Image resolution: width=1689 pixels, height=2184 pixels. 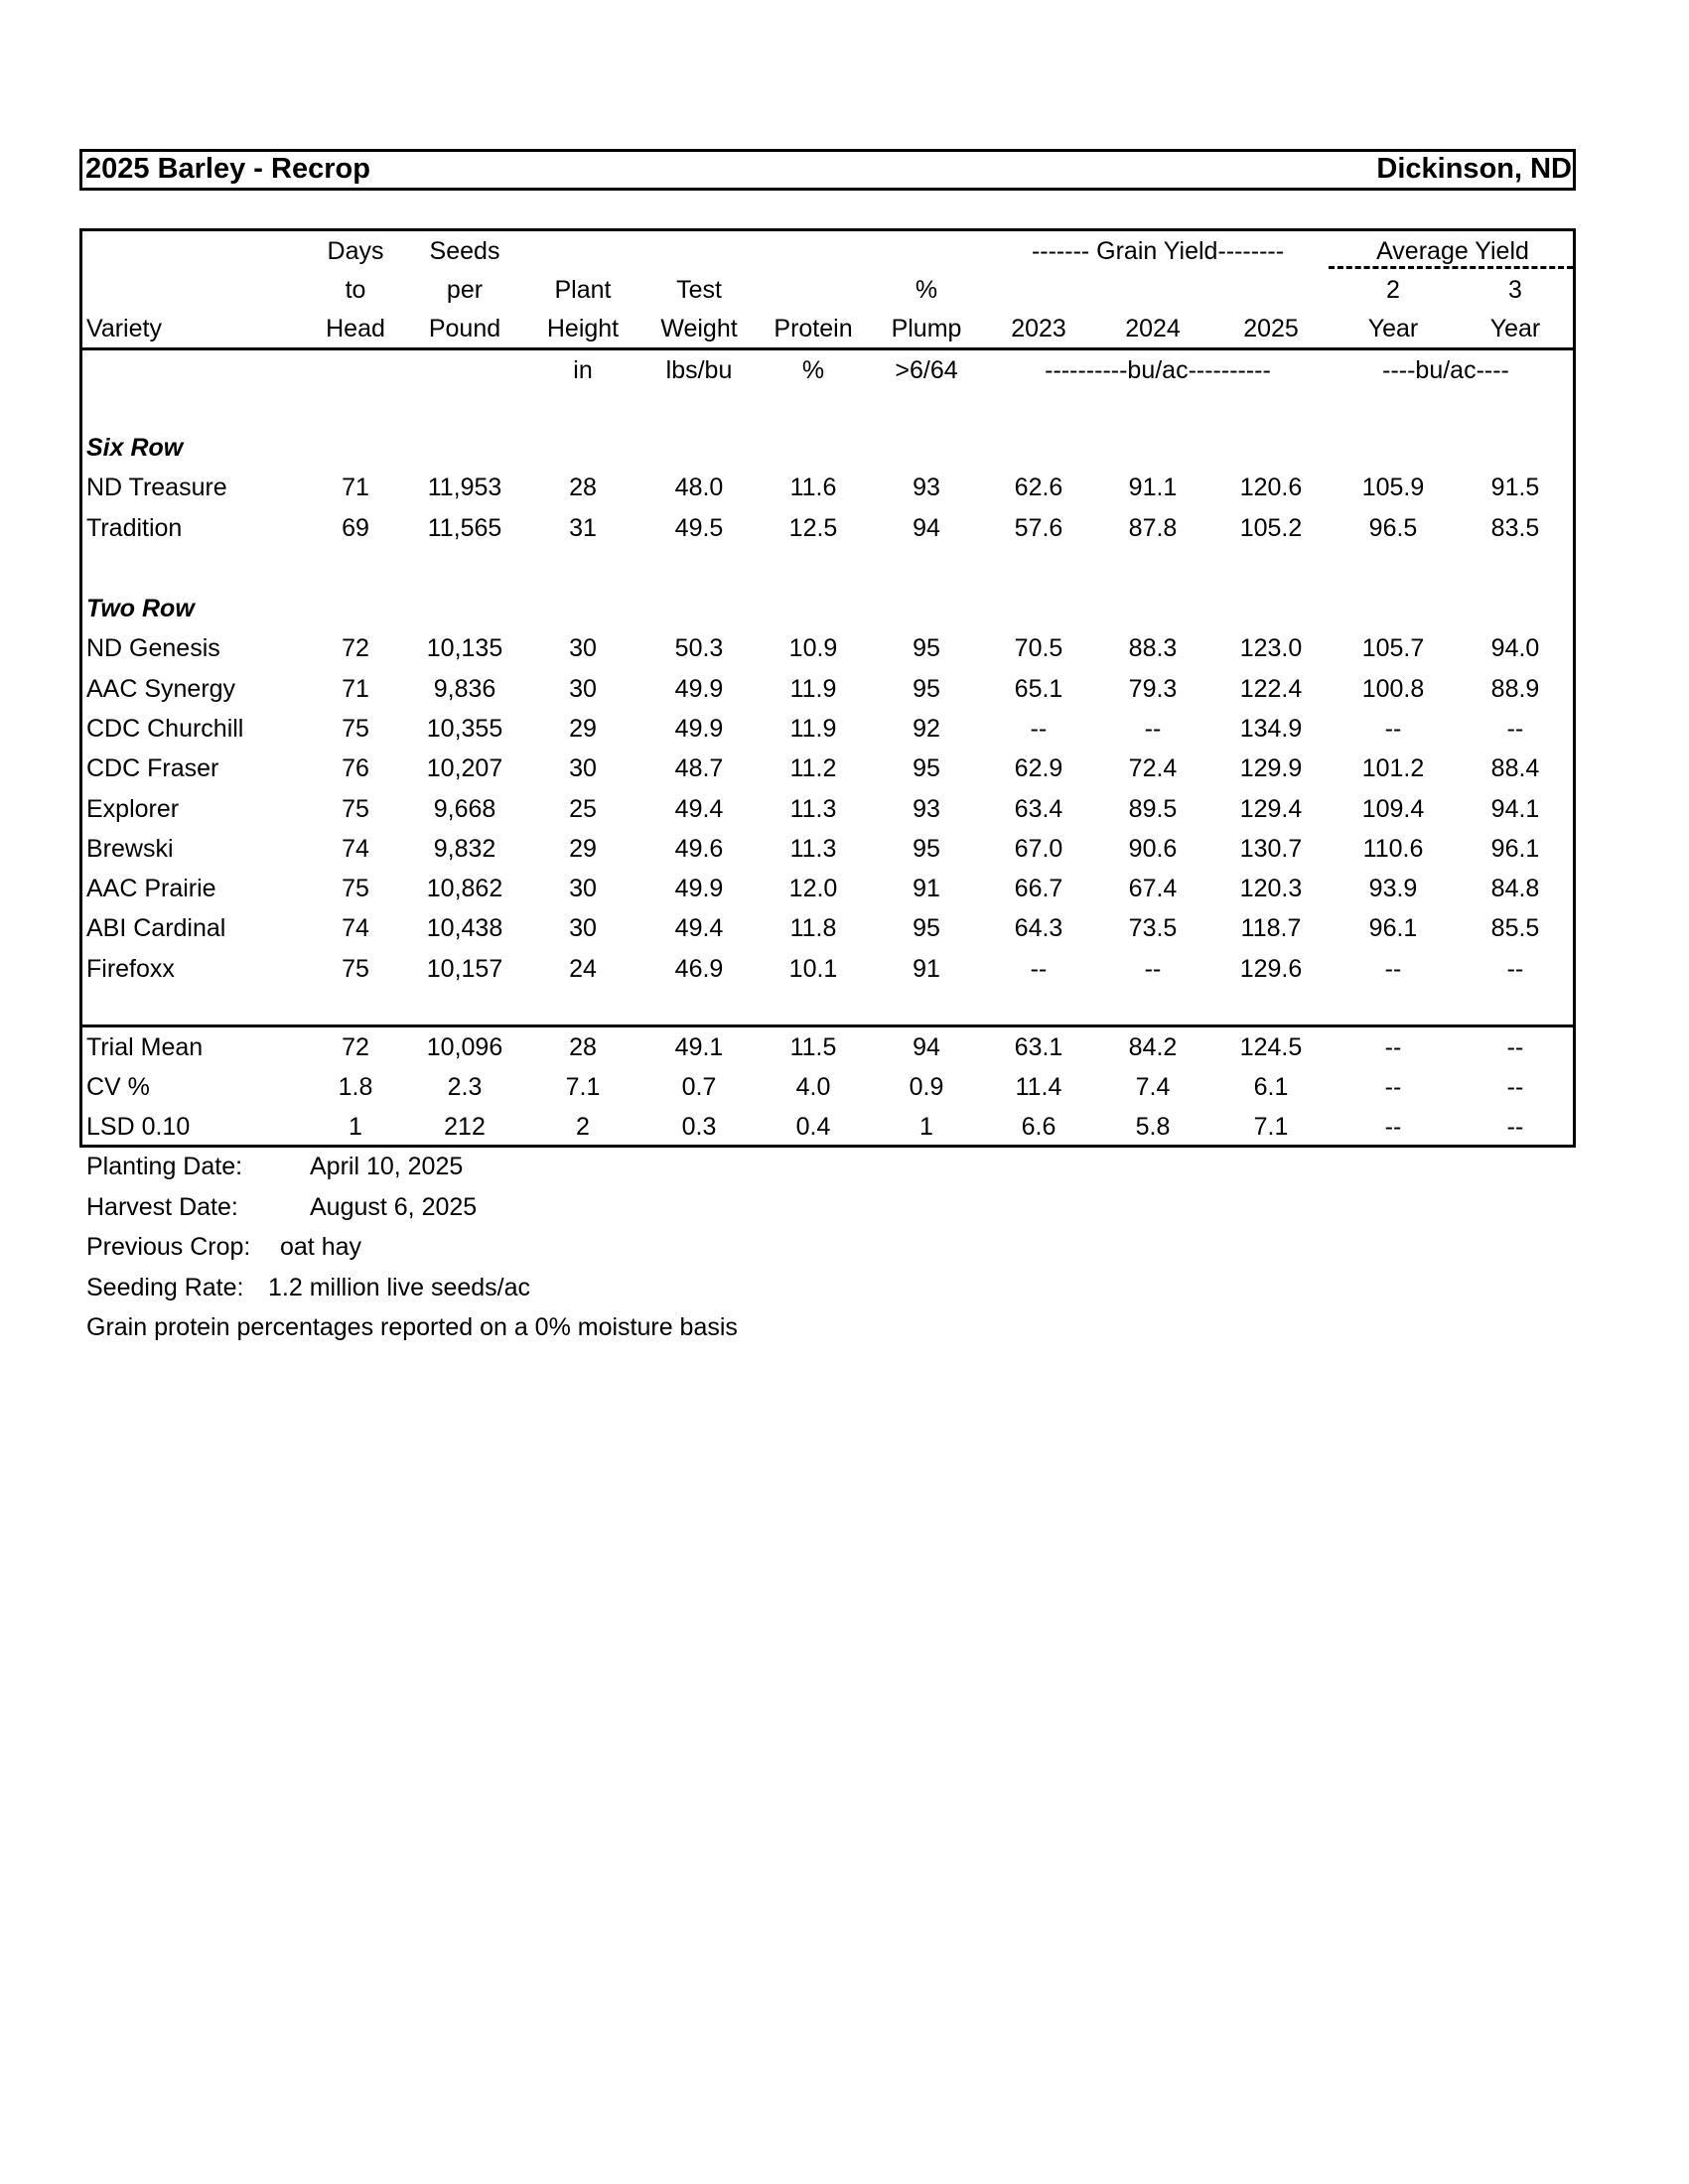 I want to click on table-cell: 91, so click(x=927, y=889).